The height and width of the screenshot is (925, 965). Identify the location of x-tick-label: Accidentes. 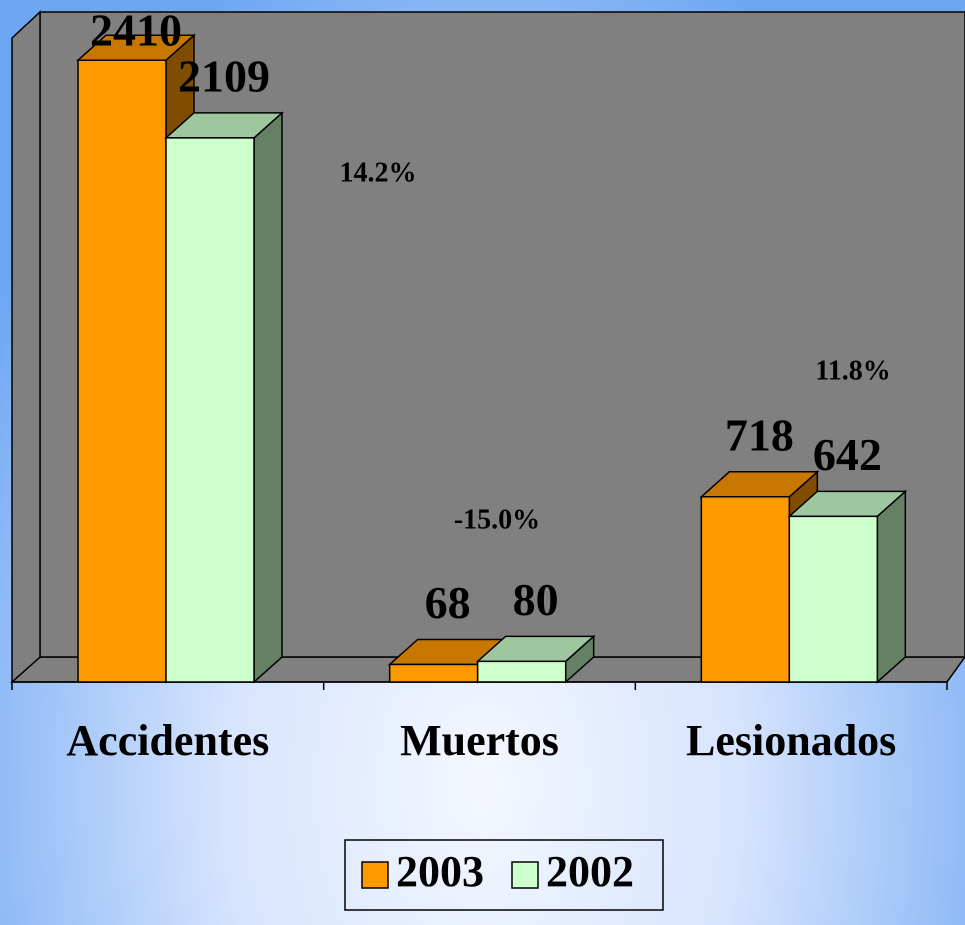
(167, 740).